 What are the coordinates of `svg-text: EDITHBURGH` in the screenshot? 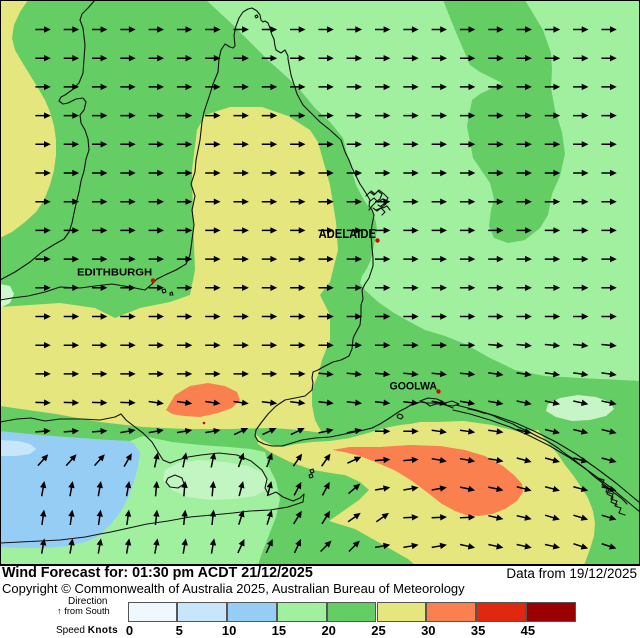 It's located at (114, 273).